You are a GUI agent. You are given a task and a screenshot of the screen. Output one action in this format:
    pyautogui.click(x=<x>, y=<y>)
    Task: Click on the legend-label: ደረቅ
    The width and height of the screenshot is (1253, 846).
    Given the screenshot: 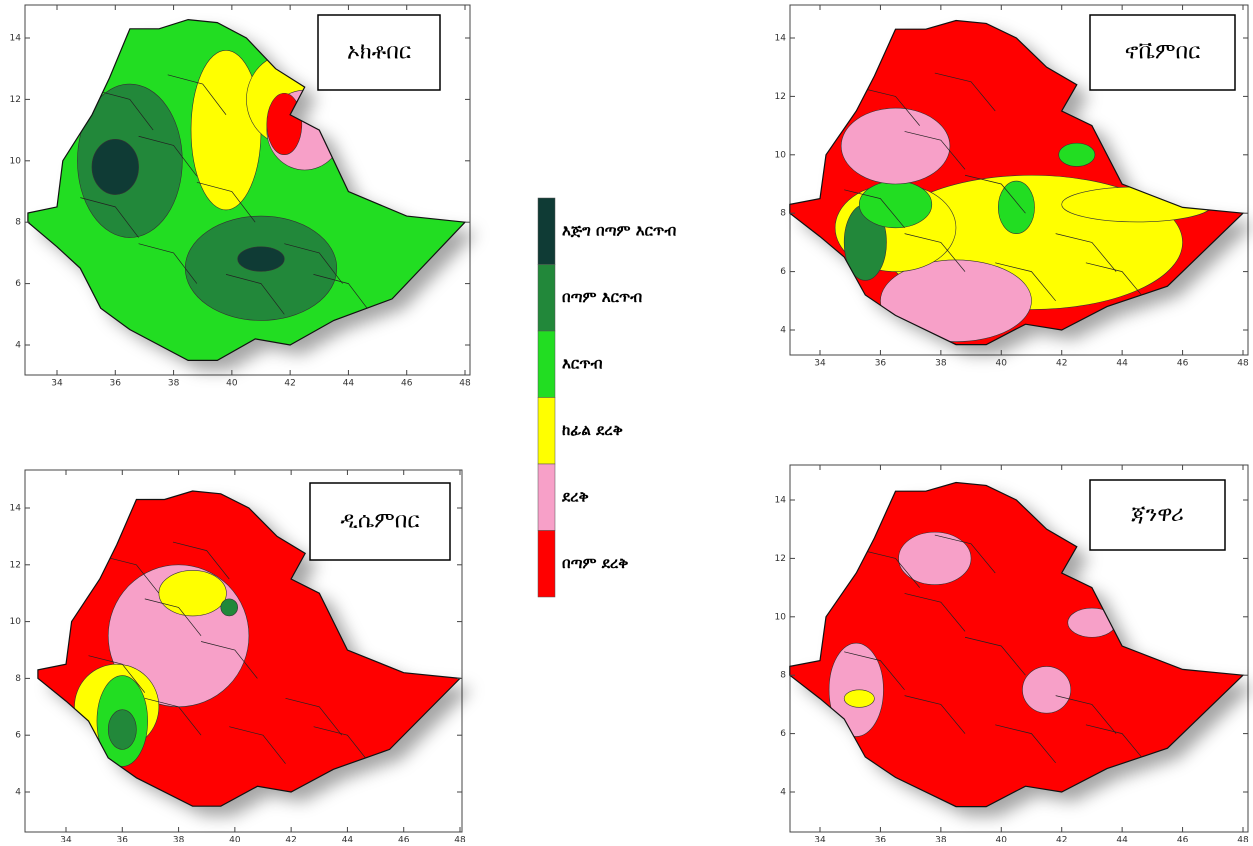 What is the action you would take?
    pyautogui.click(x=575, y=497)
    